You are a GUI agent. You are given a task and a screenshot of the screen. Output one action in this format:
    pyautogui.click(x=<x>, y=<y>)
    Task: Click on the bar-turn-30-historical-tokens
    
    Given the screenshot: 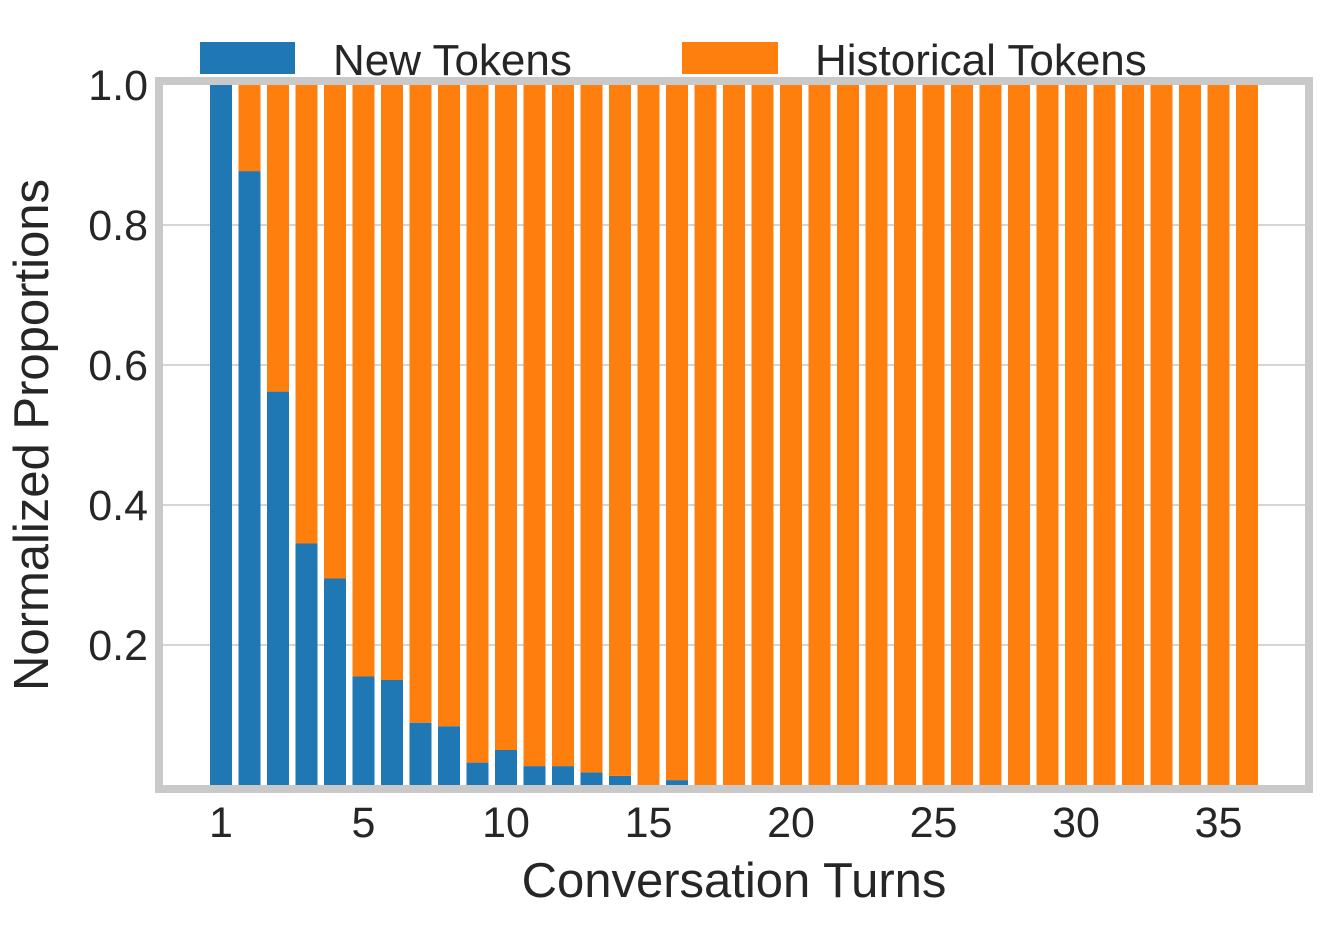 What is the action you would take?
    pyautogui.click(x=1047, y=435)
    